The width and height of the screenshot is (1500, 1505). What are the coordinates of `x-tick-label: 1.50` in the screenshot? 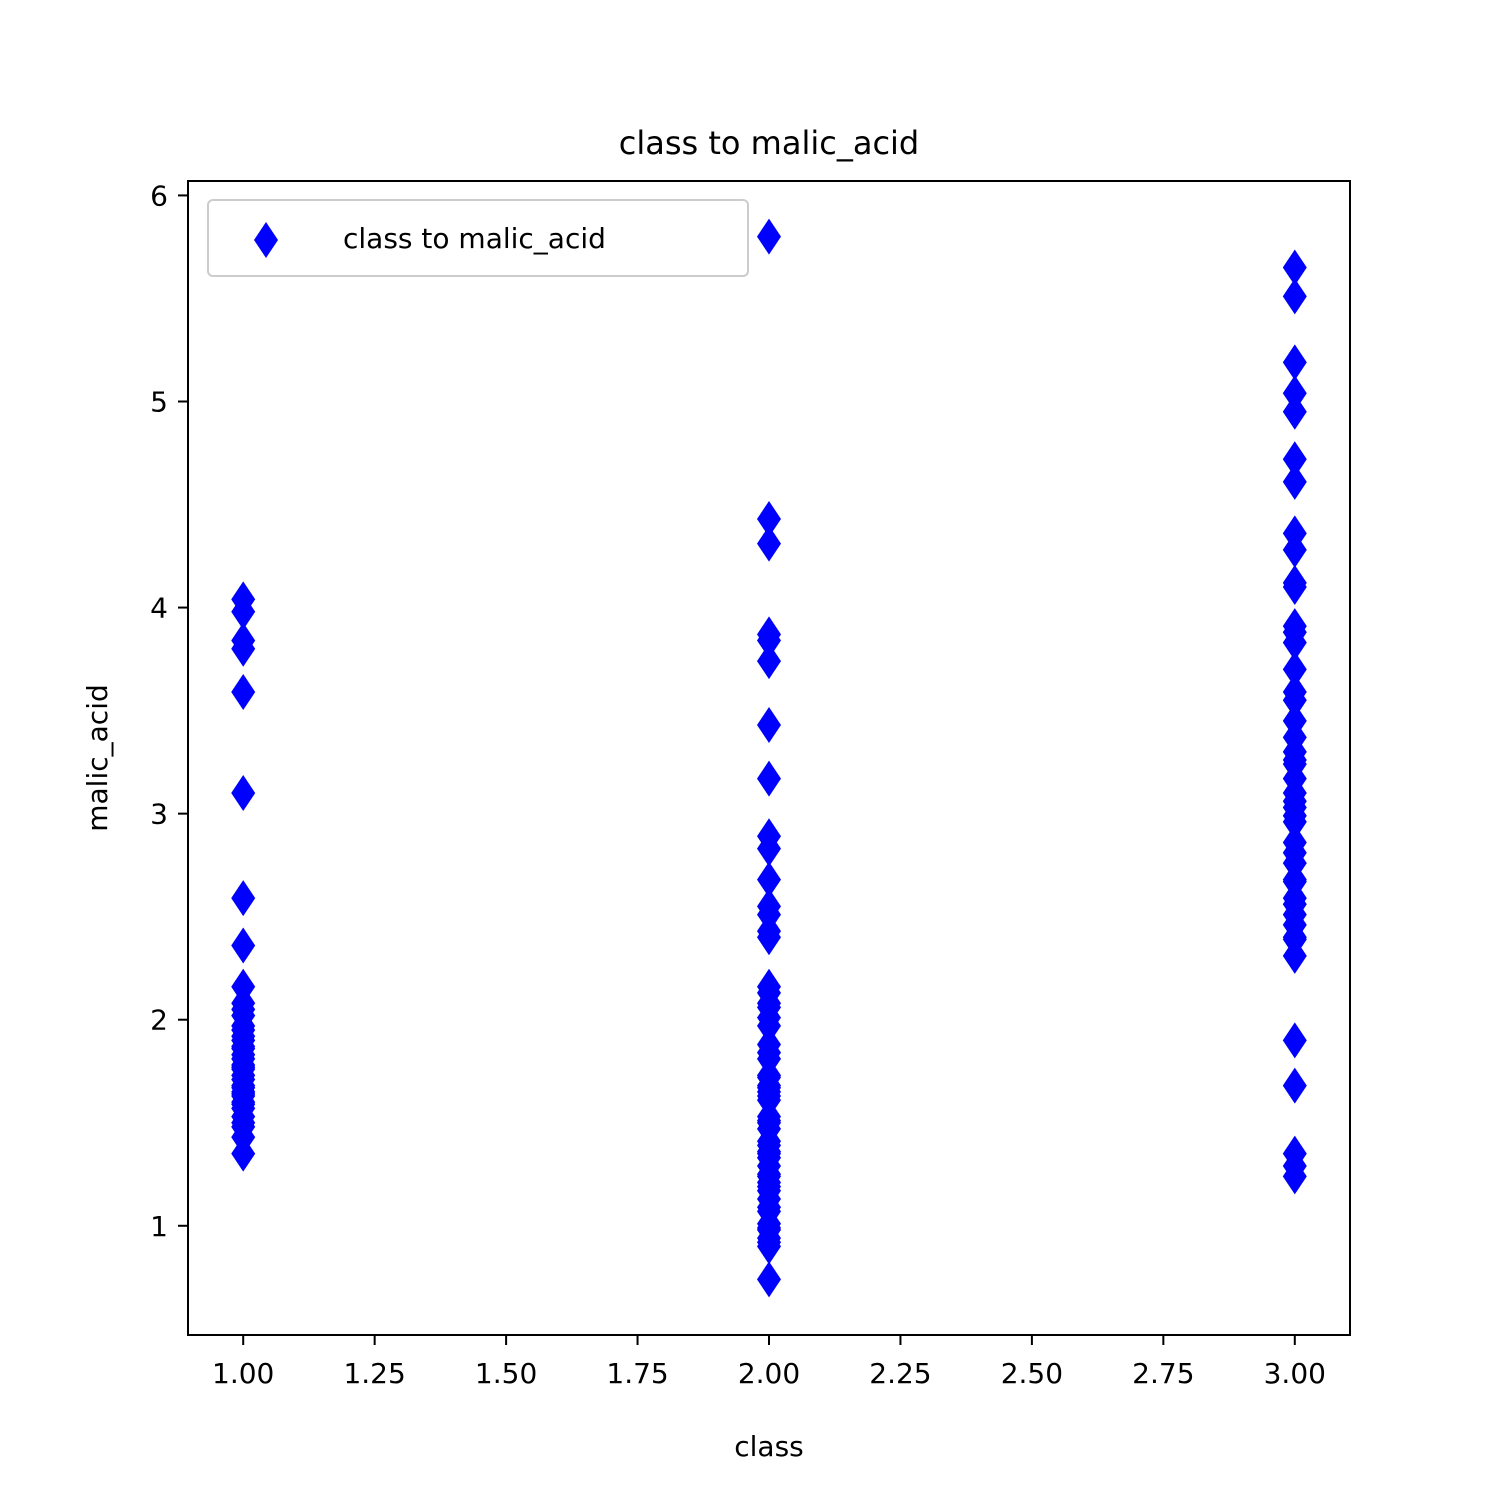 It's located at (506, 1373).